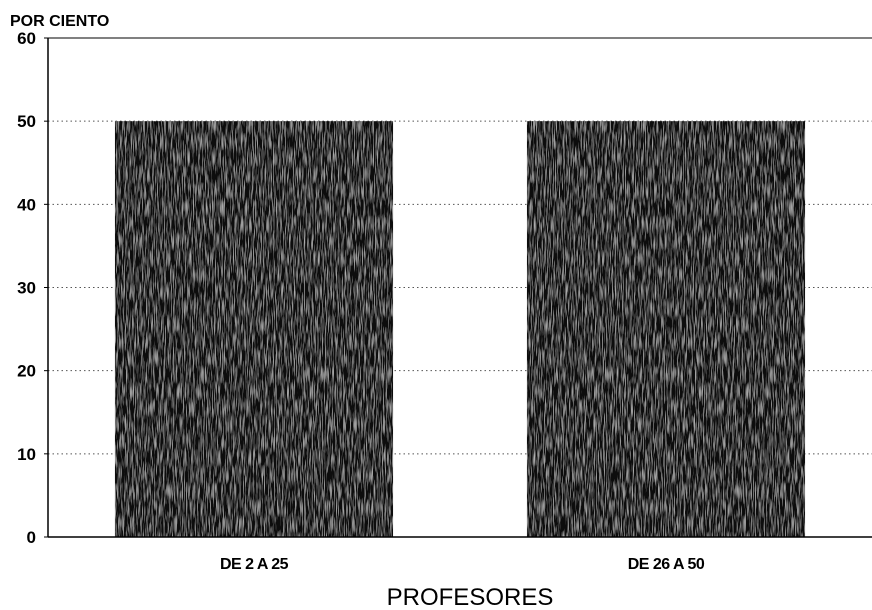 The height and width of the screenshot is (610, 872). Describe the element at coordinates (254, 564) in the screenshot. I see `x-tick-label: DE 2 A 25` at that location.